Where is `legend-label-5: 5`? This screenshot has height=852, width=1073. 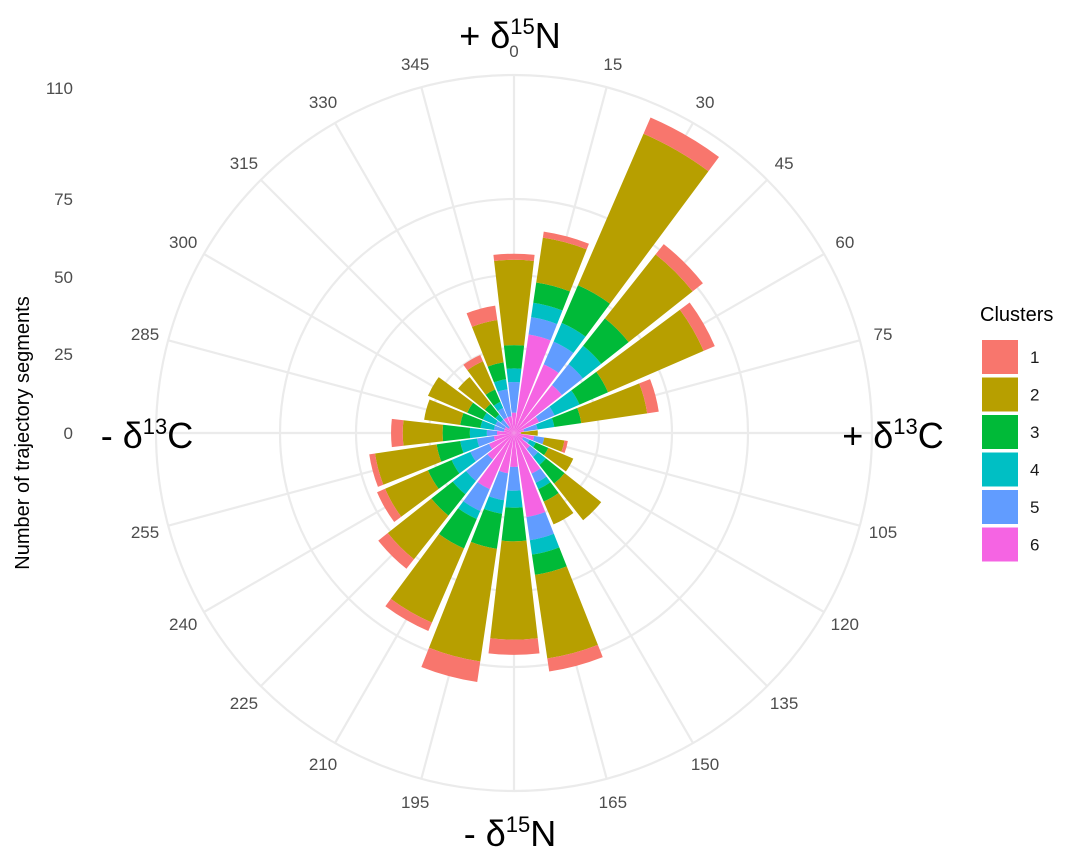
legend-label-5: 5 is located at coordinates (1034, 507).